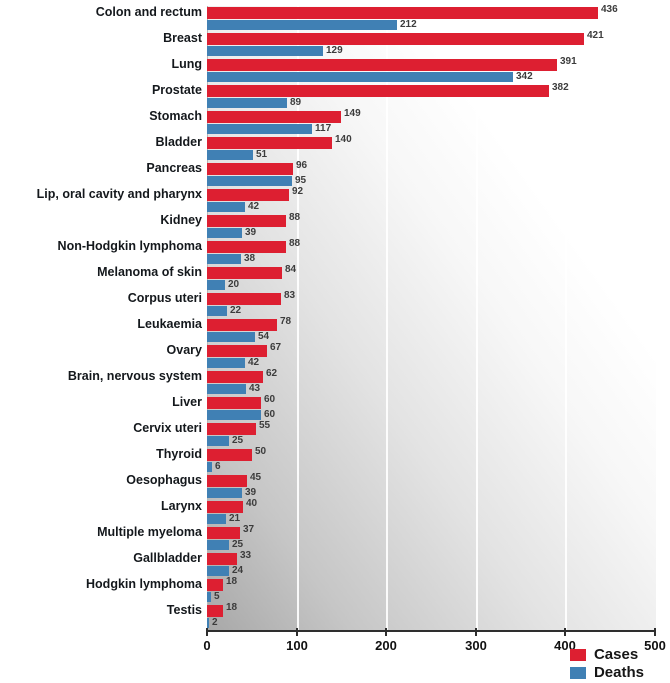 This screenshot has width=670, height=683. I want to click on bar-area: 55 25, so click(431, 433).